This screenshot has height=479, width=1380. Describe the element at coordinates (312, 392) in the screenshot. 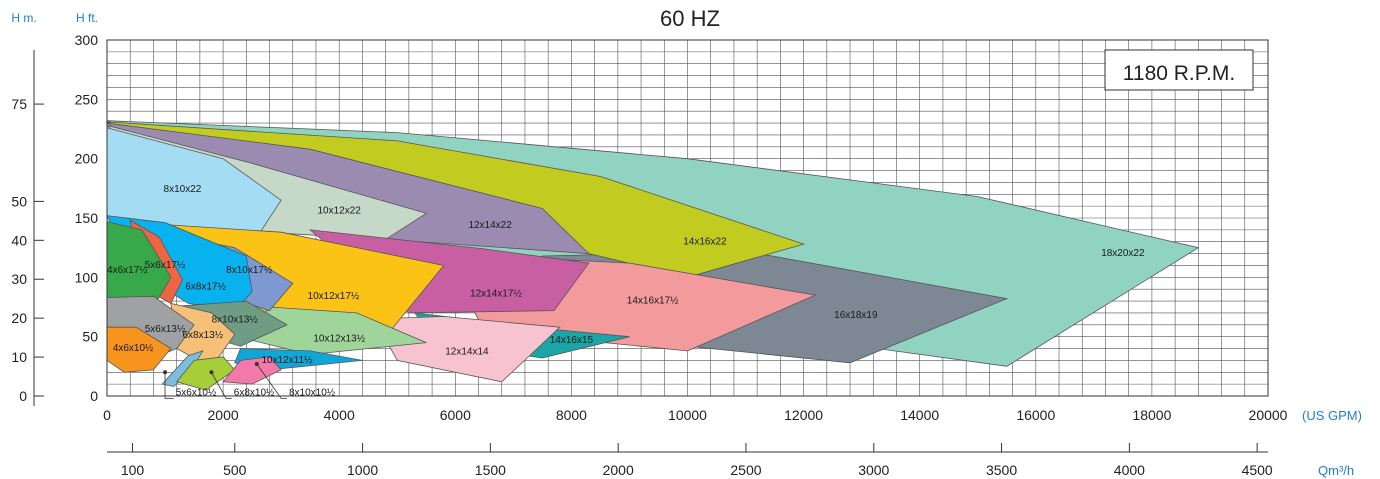

I see `callout-label-2: 8x10x10½` at that location.